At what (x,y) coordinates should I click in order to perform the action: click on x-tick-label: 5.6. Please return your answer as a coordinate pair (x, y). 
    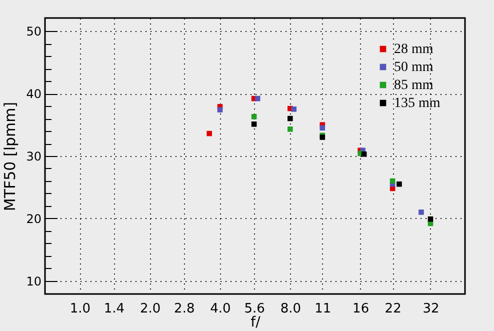
    Looking at the image, I should click on (254, 309).